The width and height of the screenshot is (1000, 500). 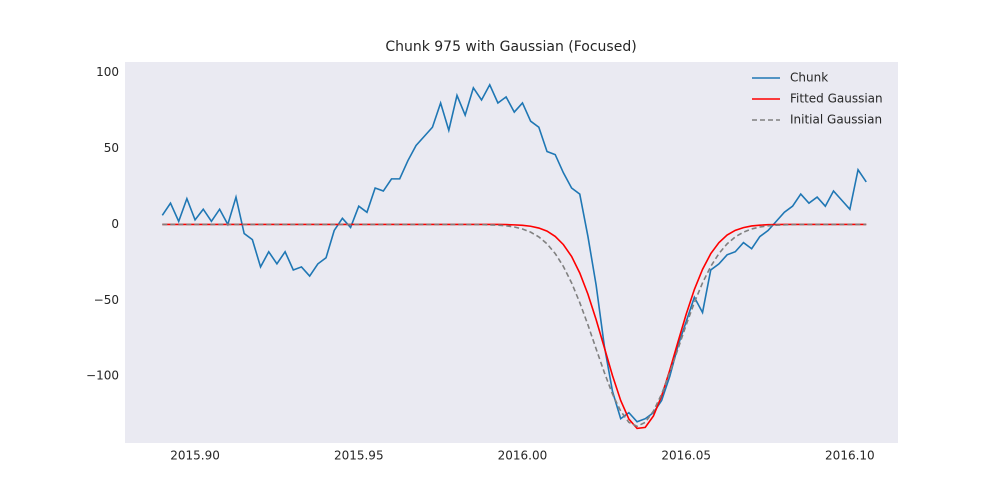 What do you see at coordinates (106, 300) in the screenshot?
I see `y-tick-label: −50` at bounding box center [106, 300].